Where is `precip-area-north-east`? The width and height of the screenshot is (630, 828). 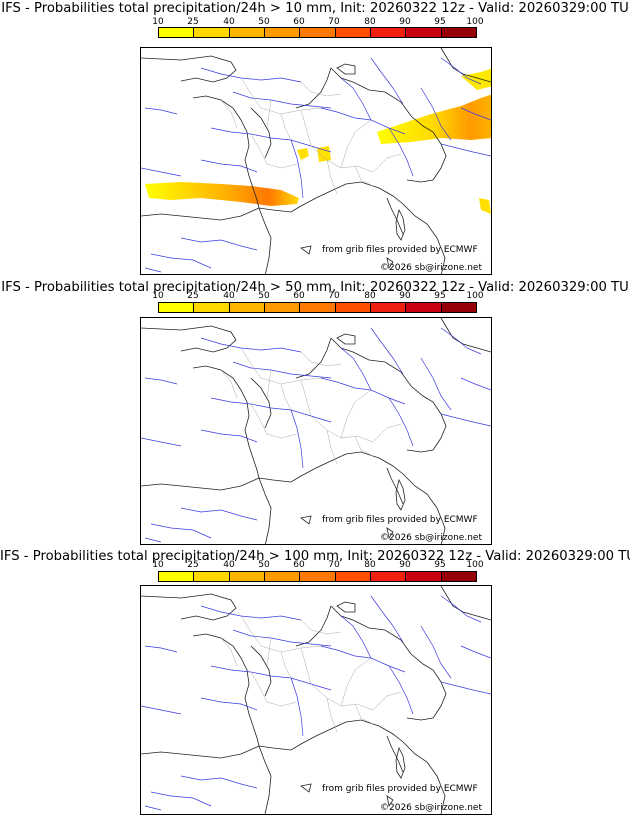 precip-area-north-east is located at coordinates (476, 79).